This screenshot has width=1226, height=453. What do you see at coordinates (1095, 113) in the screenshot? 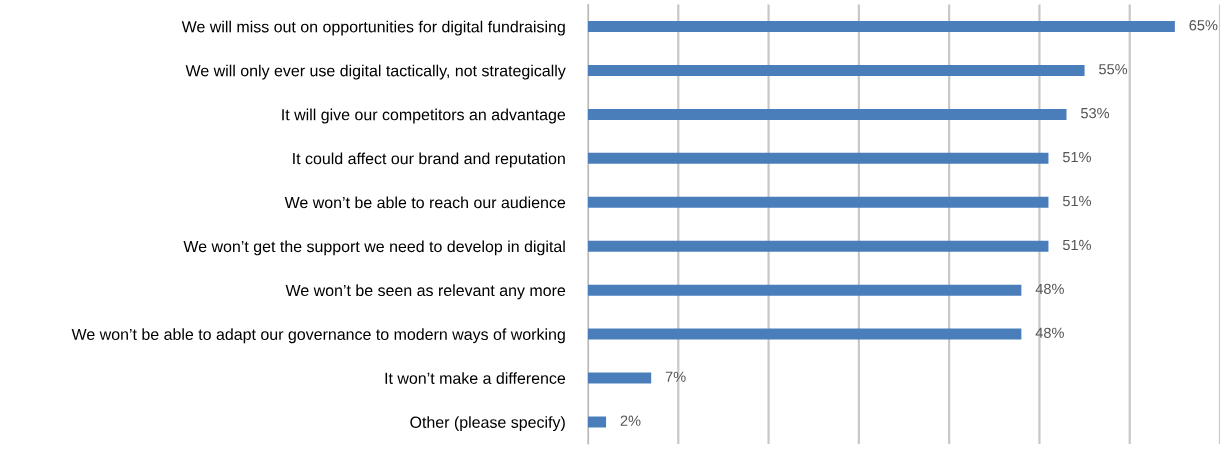
I see `data-label: 53%` at bounding box center [1095, 113].